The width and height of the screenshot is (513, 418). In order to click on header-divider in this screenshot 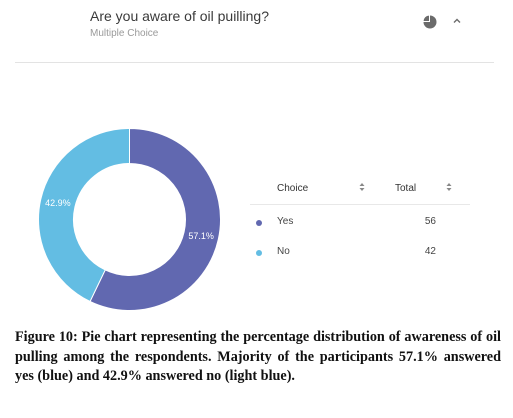, I will do `click(360, 204)`.